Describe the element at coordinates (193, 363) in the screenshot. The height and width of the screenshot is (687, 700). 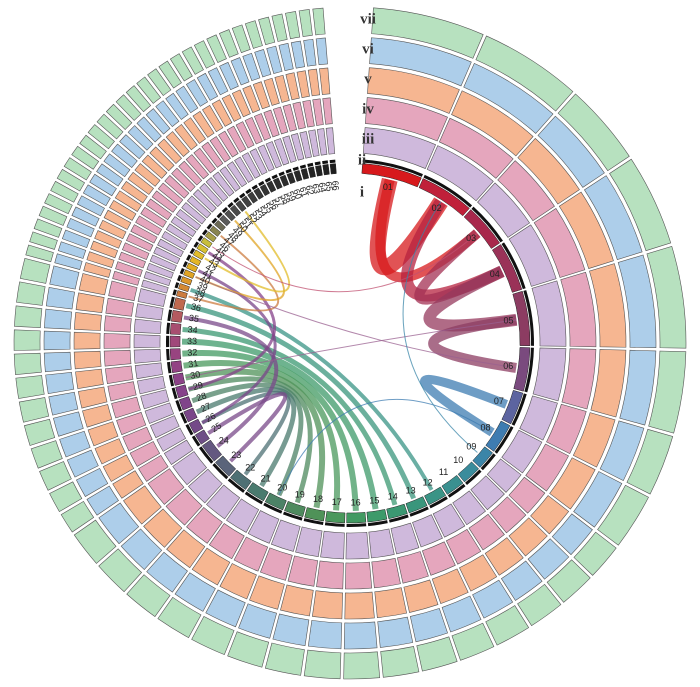
I see `chromosome-label: 31` at that location.